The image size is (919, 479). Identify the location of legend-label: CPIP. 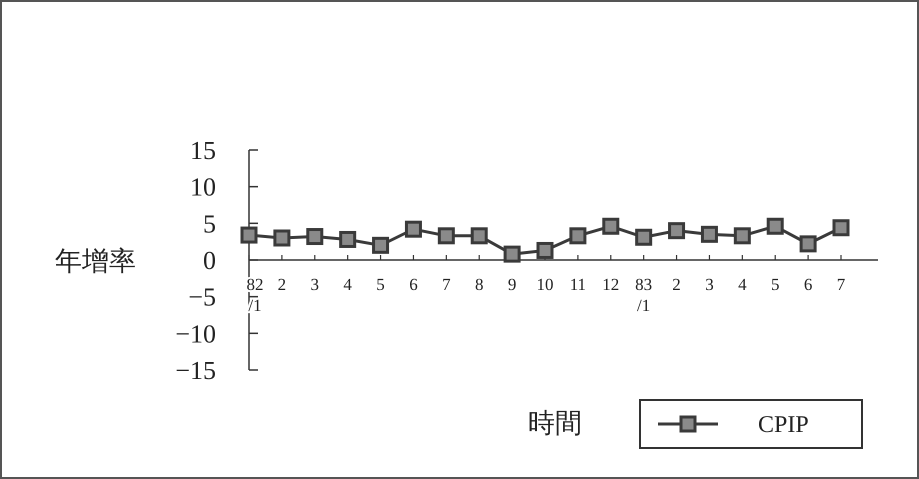
(783, 425).